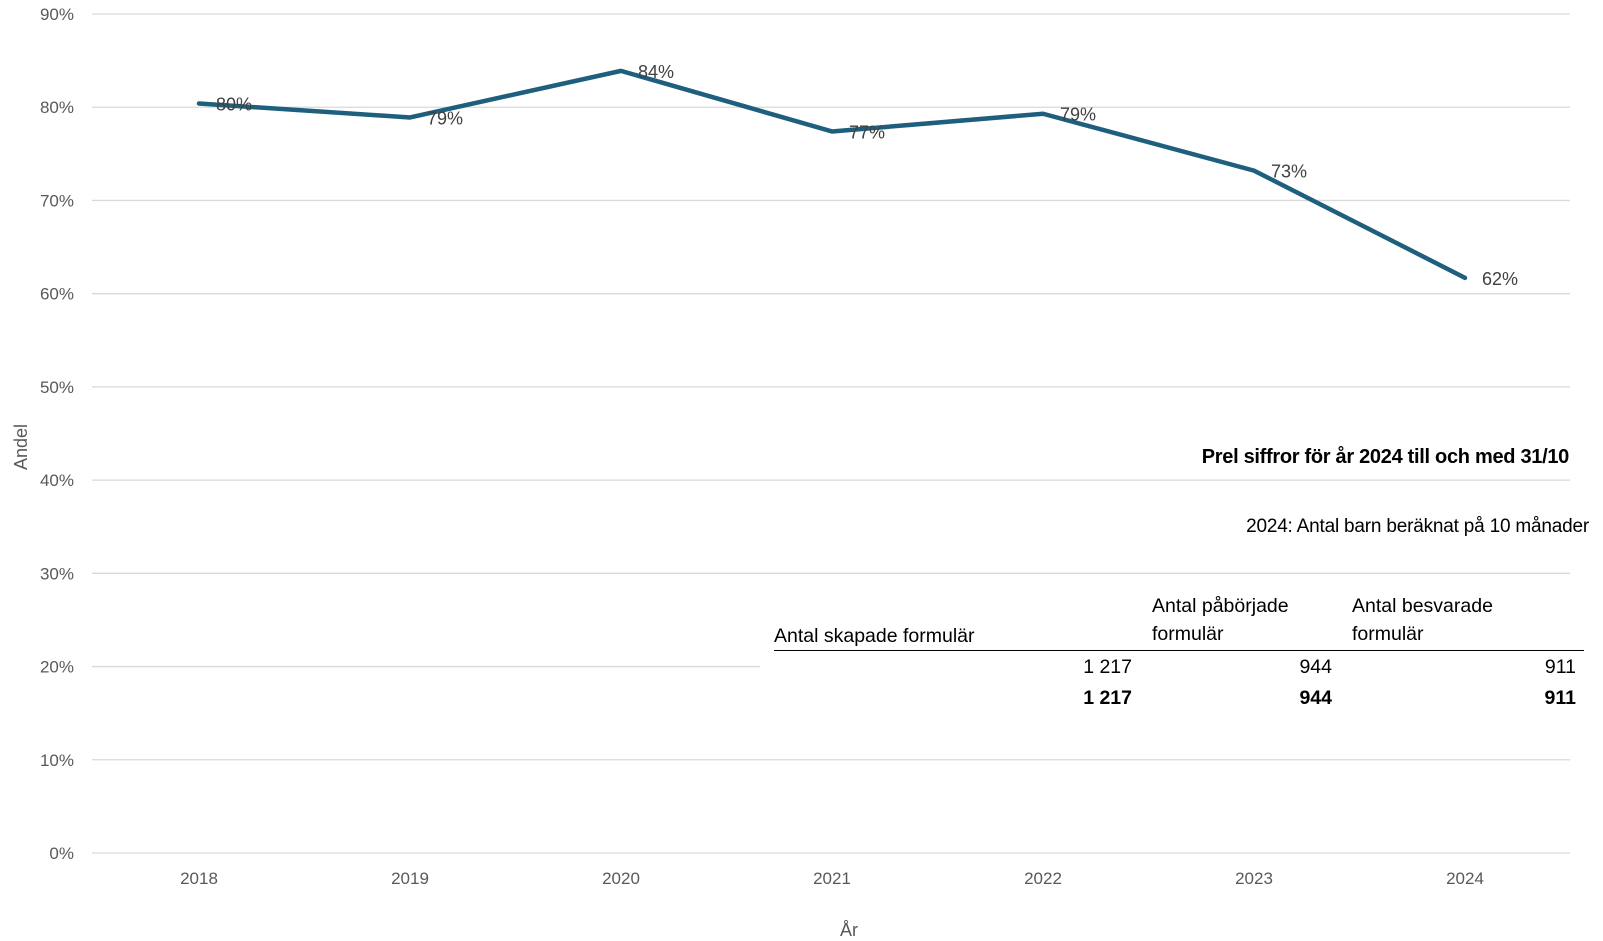 This screenshot has width=1603, height=941. I want to click on y-tick-label: 30%, so click(57, 573).